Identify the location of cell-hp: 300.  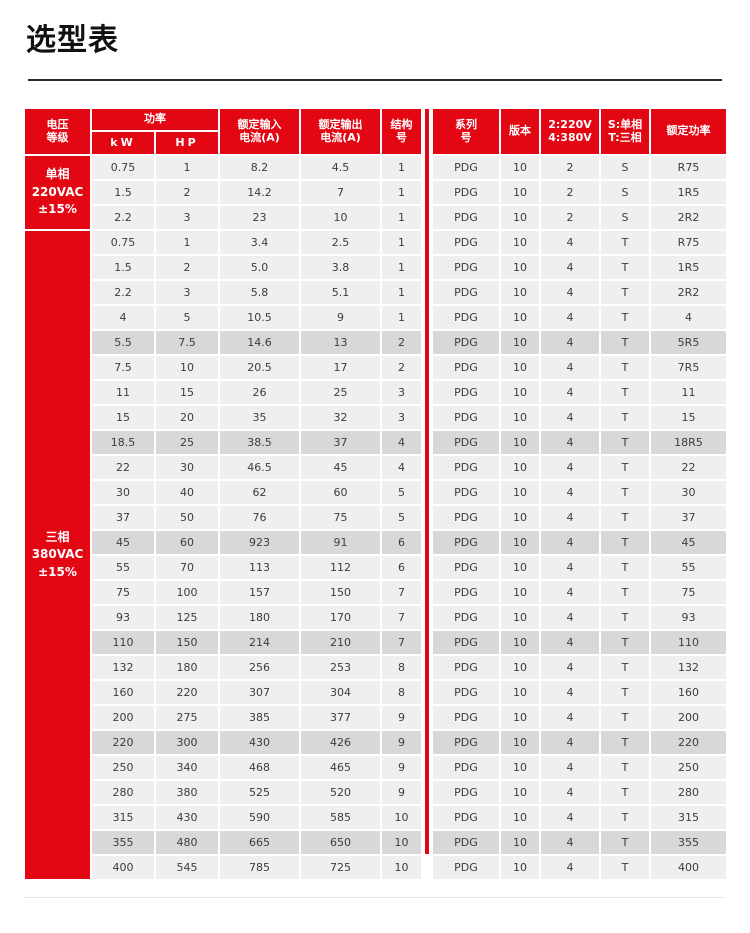
(187, 742).